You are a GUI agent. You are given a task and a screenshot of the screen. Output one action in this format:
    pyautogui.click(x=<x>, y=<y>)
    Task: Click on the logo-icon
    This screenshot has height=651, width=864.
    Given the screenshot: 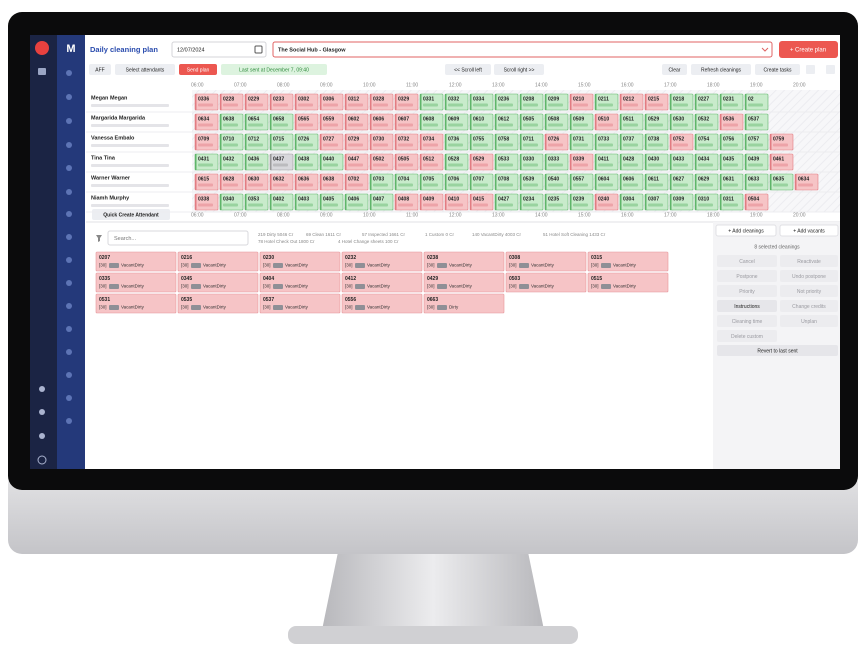 What is the action you would take?
    pyautogui.click(x=42, y=48)
    